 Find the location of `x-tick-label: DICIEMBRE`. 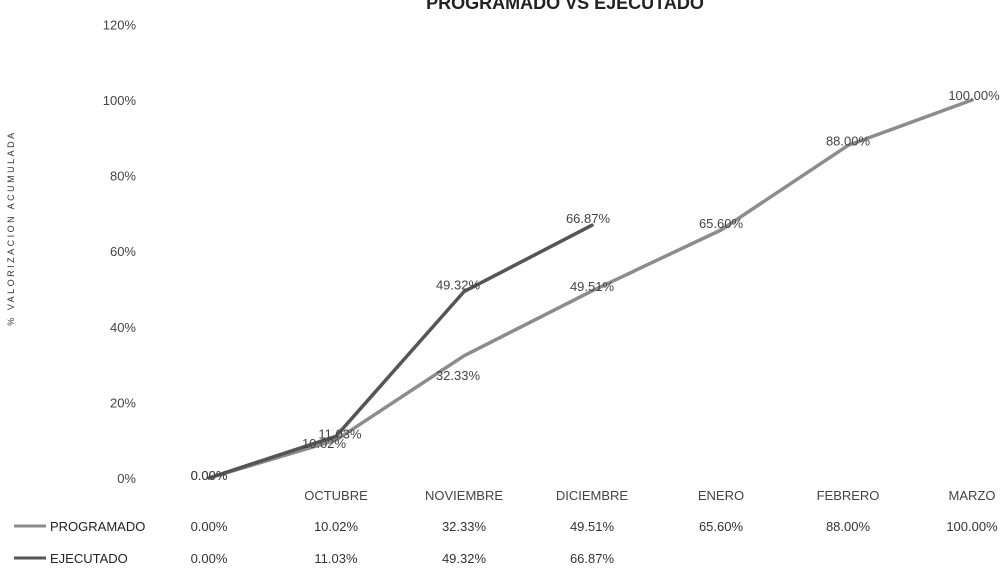

x-tick-label: DICIEMBRE is located at coordinates (592, 495).